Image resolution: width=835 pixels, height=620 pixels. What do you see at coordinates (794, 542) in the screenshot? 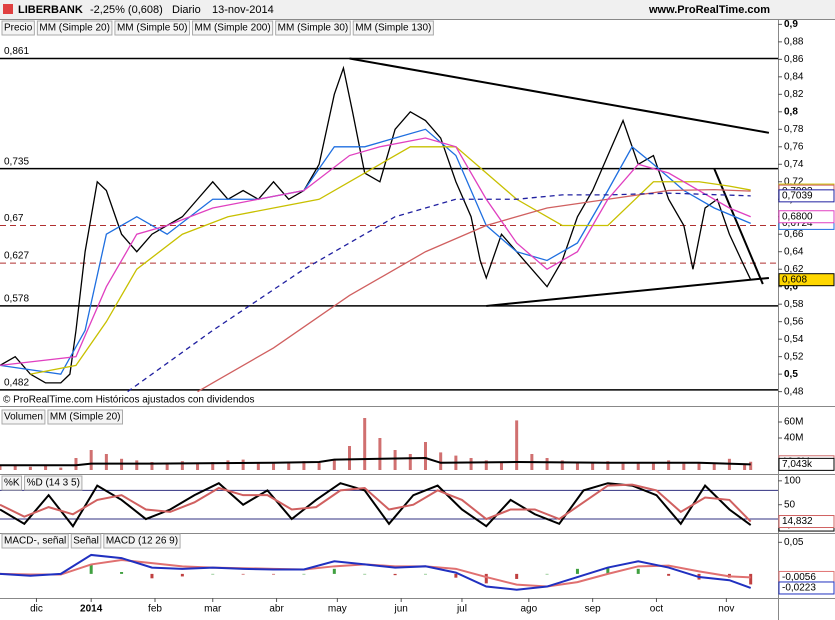
I see `y-tick-label: 0,05` at bounding box center [794, 542].